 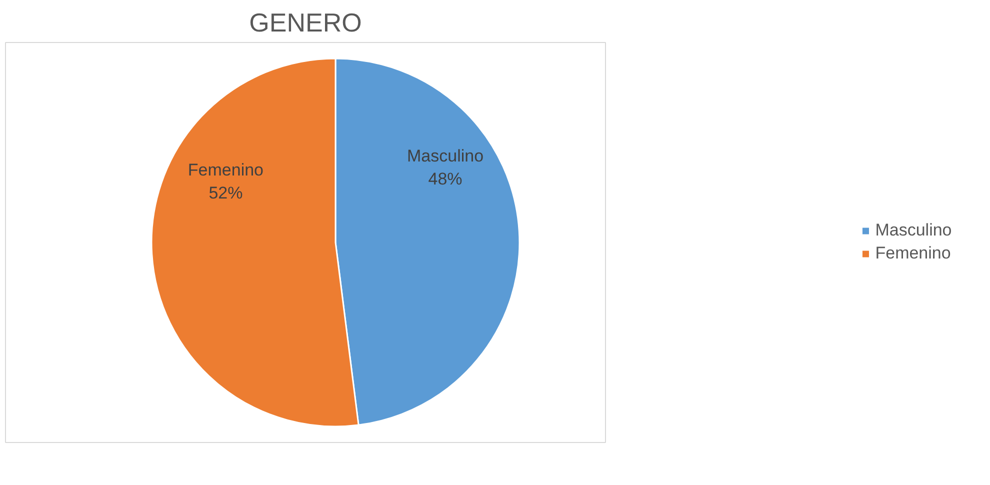 What do you see at coordinates (445, 156) in the screenshot?
I see `slice-label: Masculino` at bounding box center [445, 156].